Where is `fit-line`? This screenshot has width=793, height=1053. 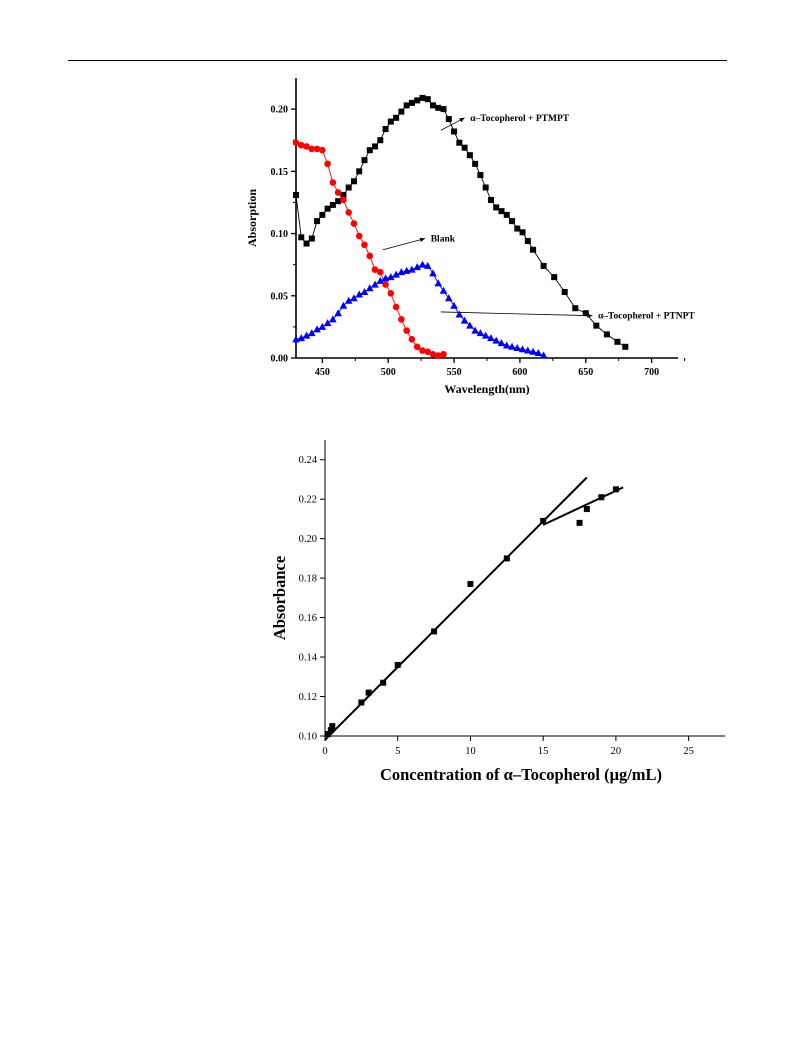 fit-line is located at coordinates (583, 506).